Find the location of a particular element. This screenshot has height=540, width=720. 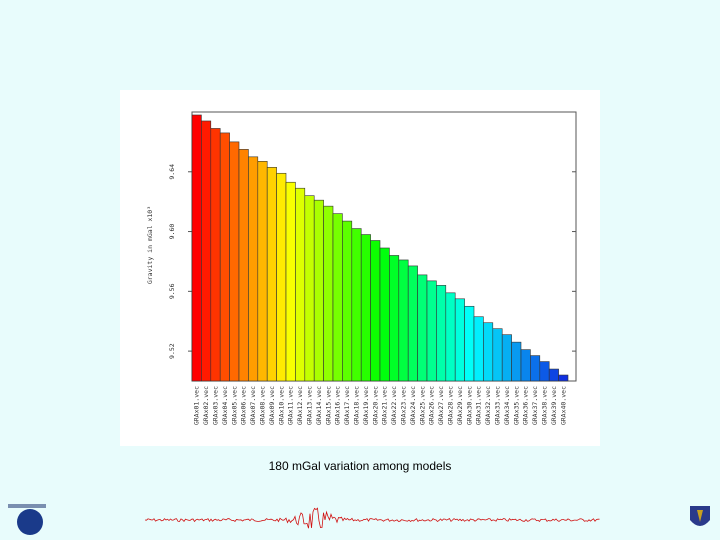

x-tick-label: GRAx14.vec is located at coordinates (319, 405).